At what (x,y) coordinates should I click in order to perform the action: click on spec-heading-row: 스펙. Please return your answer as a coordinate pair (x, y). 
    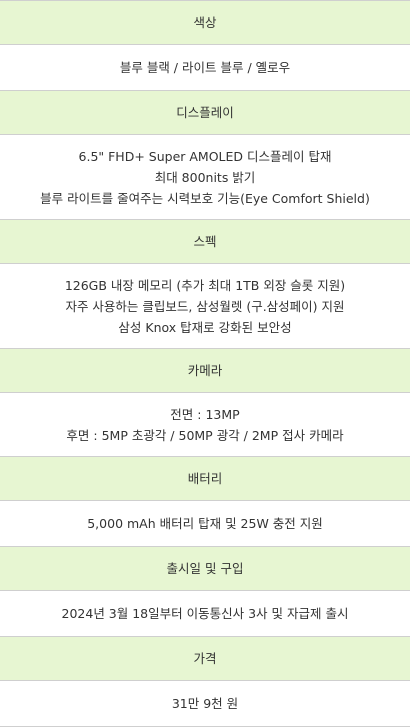
    Looking at the image, I should click on (205, 242).